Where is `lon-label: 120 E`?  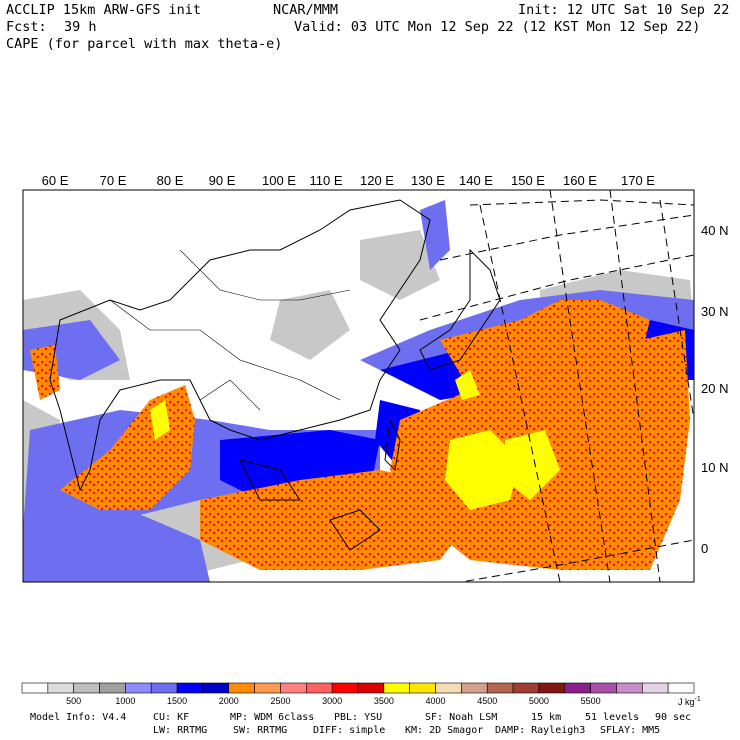
lon-label: 120 E is located at coordinates (377, 180).